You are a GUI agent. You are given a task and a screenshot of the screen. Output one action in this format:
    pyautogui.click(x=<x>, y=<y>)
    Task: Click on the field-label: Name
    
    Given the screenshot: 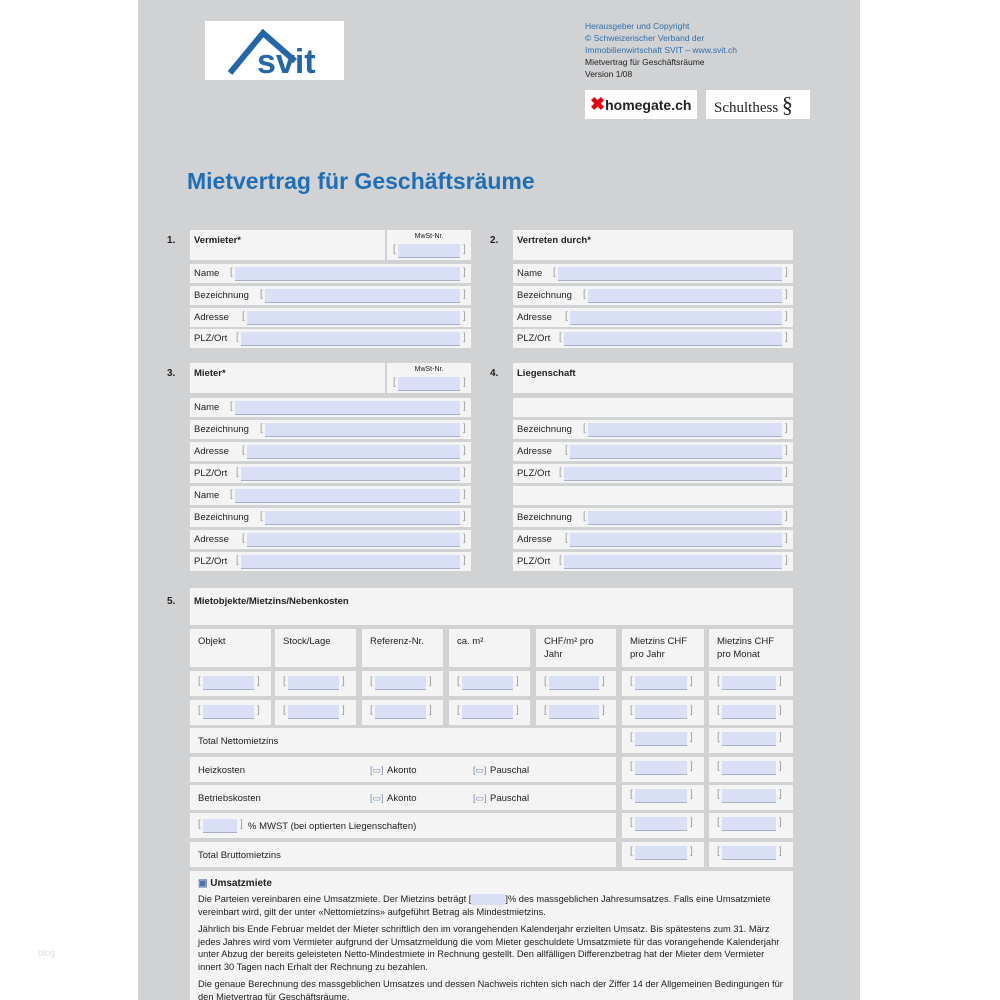 What is the action you would take?
    pyautogui.click(x=207, y=273)
    